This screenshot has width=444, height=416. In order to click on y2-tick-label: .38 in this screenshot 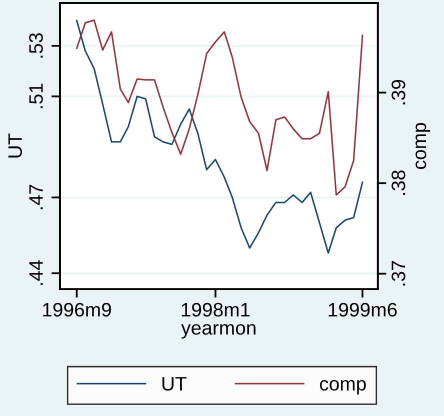, I will do `click(399, 182)`.